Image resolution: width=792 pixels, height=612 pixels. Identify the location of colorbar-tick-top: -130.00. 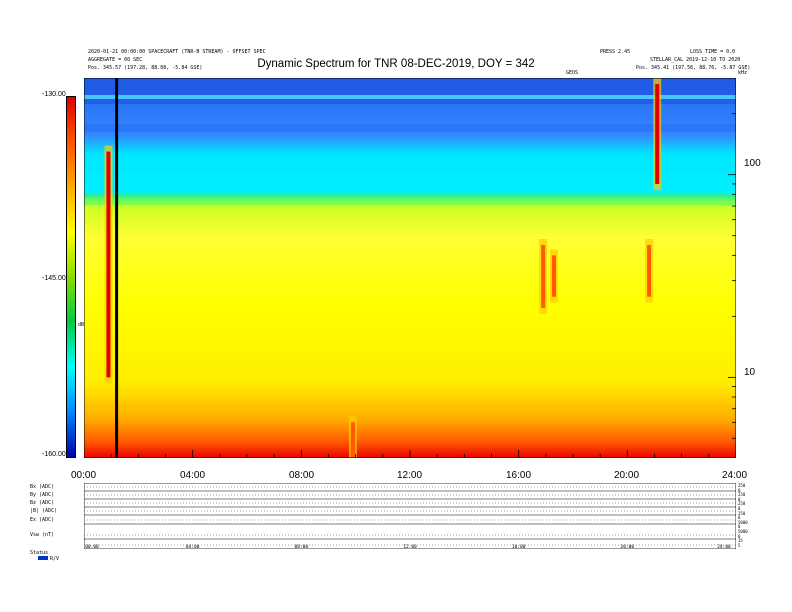
(54, 94).